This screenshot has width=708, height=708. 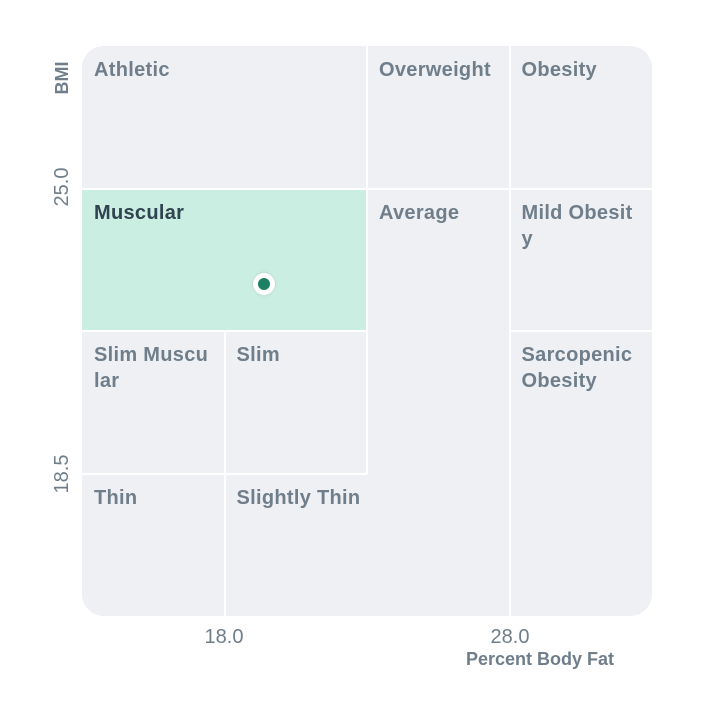 I want to click on category-obesity: Obesity, so click(x=580, y=117).